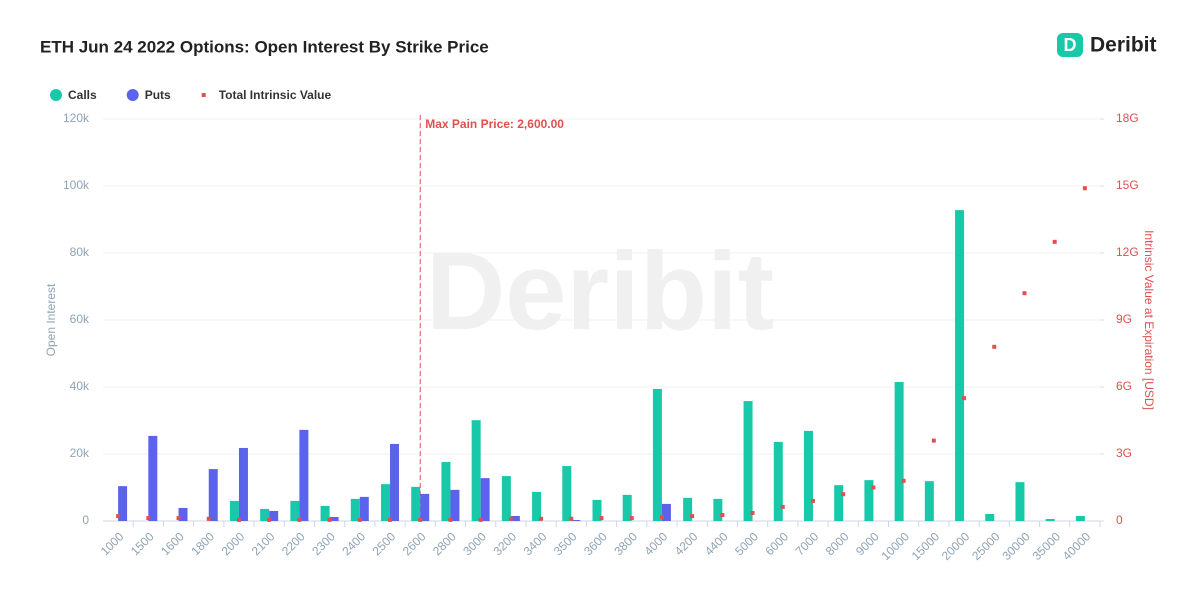 The width and height of the screenshot is (1200, 600). I want to click on x-tick-label: 20000, so click(956, 546).